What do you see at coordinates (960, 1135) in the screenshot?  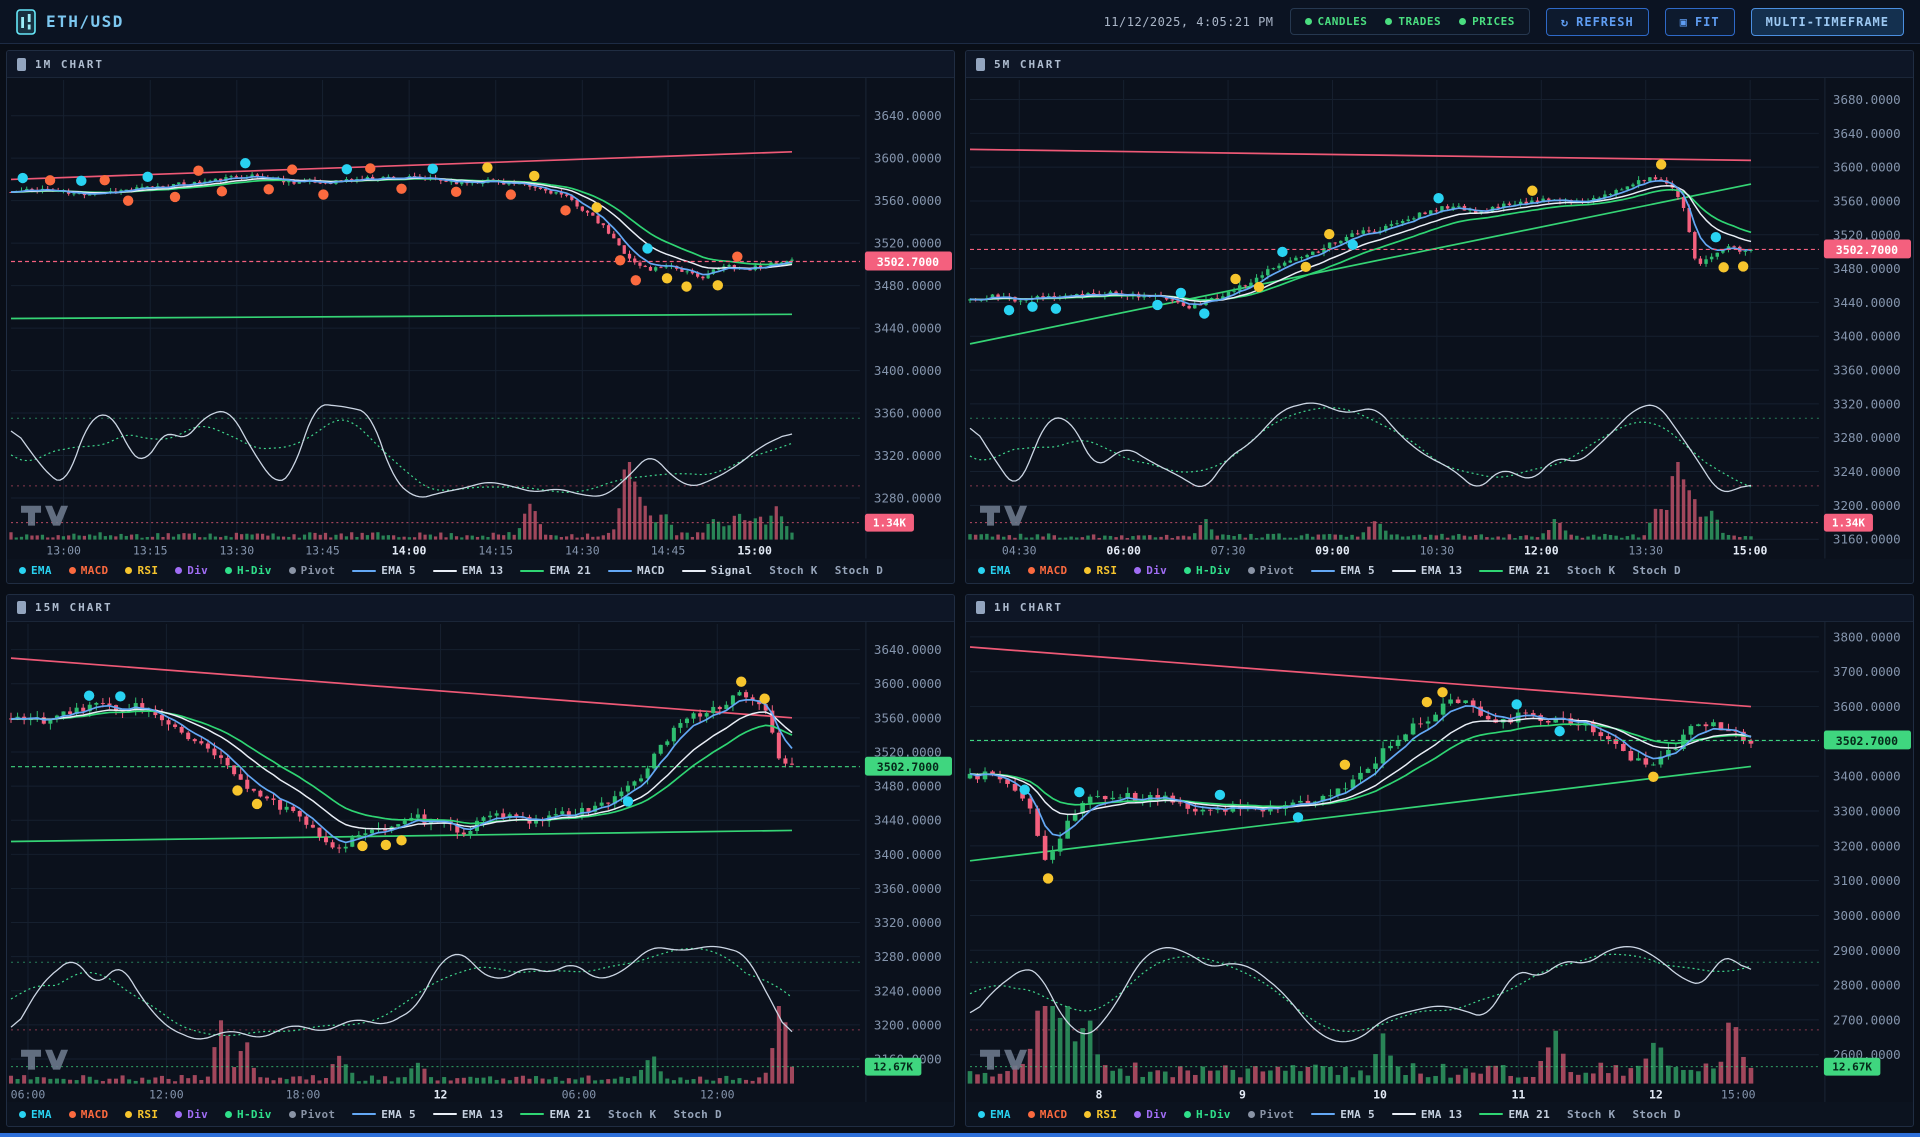 I see `bottom-accent-bar` at bounding box center [960, 1135].